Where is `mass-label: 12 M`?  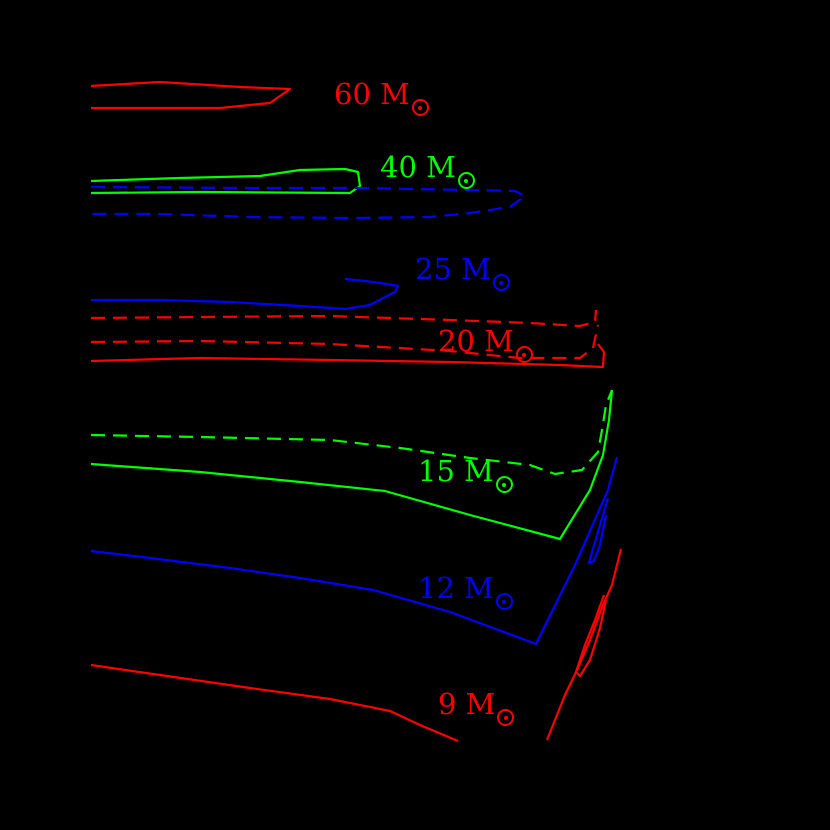
mass-label: 12 M is located at coordinates (465, 592).